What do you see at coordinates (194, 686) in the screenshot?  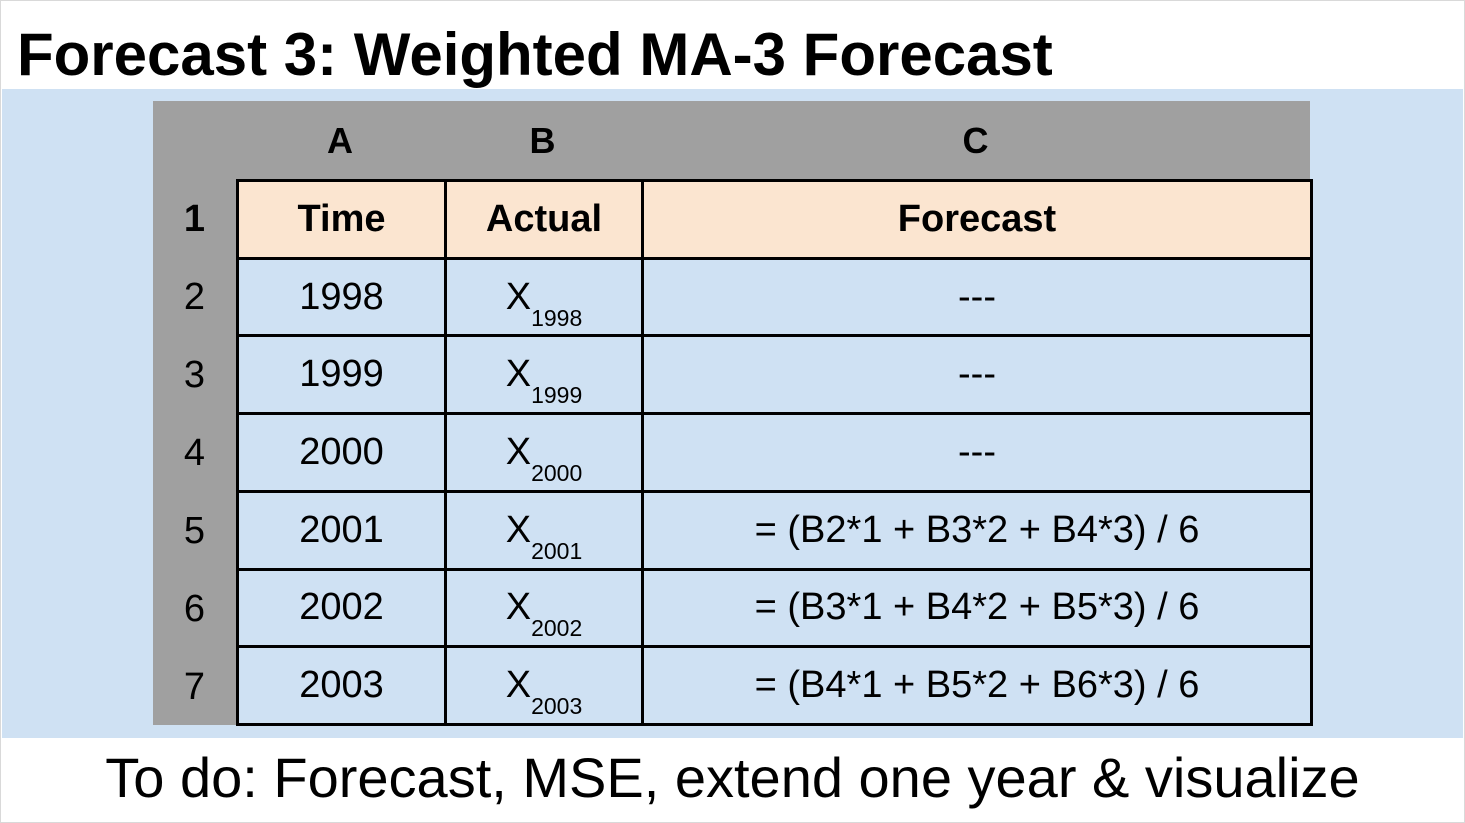 I see `row-header-7: 7` at bounding box center [194, 686].